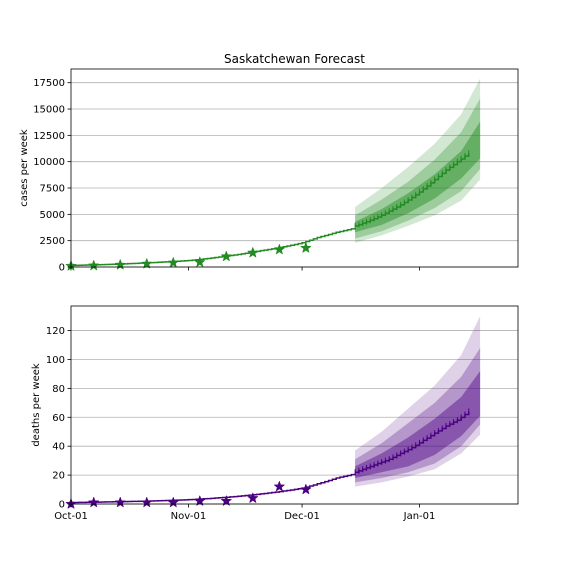  I want to click on deaths-y-ticks: 0 20 40 60 80 100 120, so click(58, 418).